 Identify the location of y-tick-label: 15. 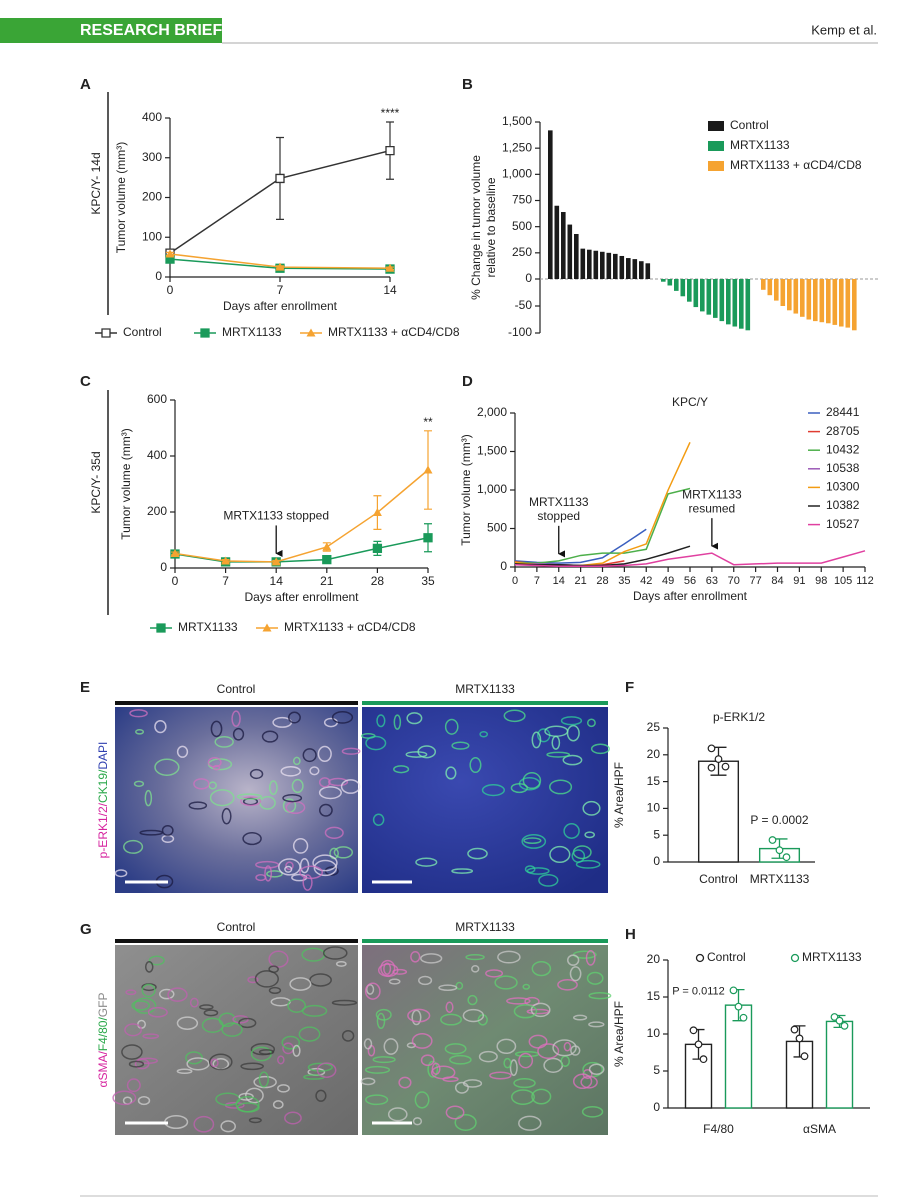
(654, 781).